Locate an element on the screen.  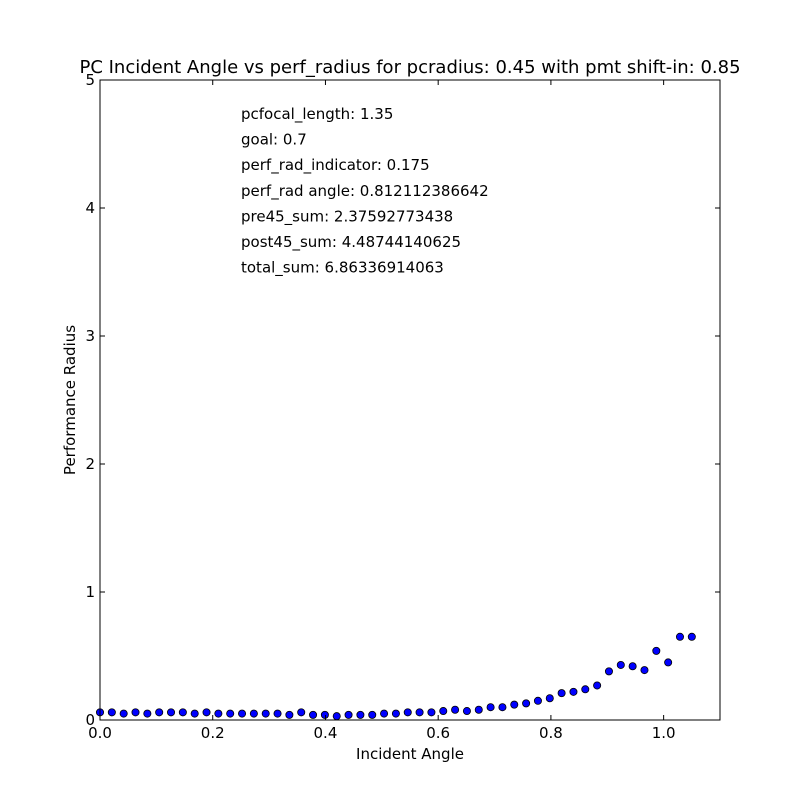
annotation-text: post45_sum: 4.48744140625 is located at coordinates (351, 242).